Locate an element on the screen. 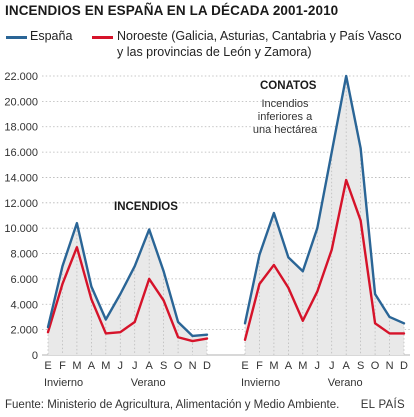 This screenshot has width=414, height=417. y-tick-label: 10.000 is located at coordinates (21, 229).